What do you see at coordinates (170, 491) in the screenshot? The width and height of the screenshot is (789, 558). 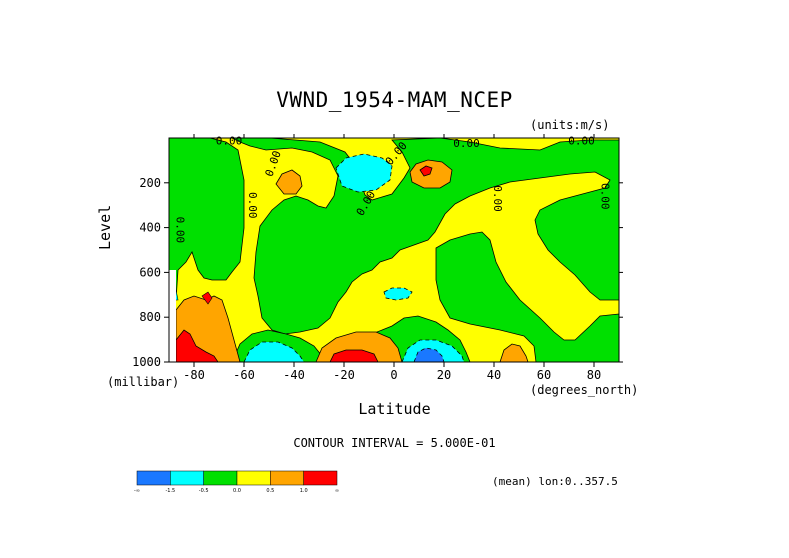 I see `colorbar-label: -1.5` at bounding box center [170, 491].